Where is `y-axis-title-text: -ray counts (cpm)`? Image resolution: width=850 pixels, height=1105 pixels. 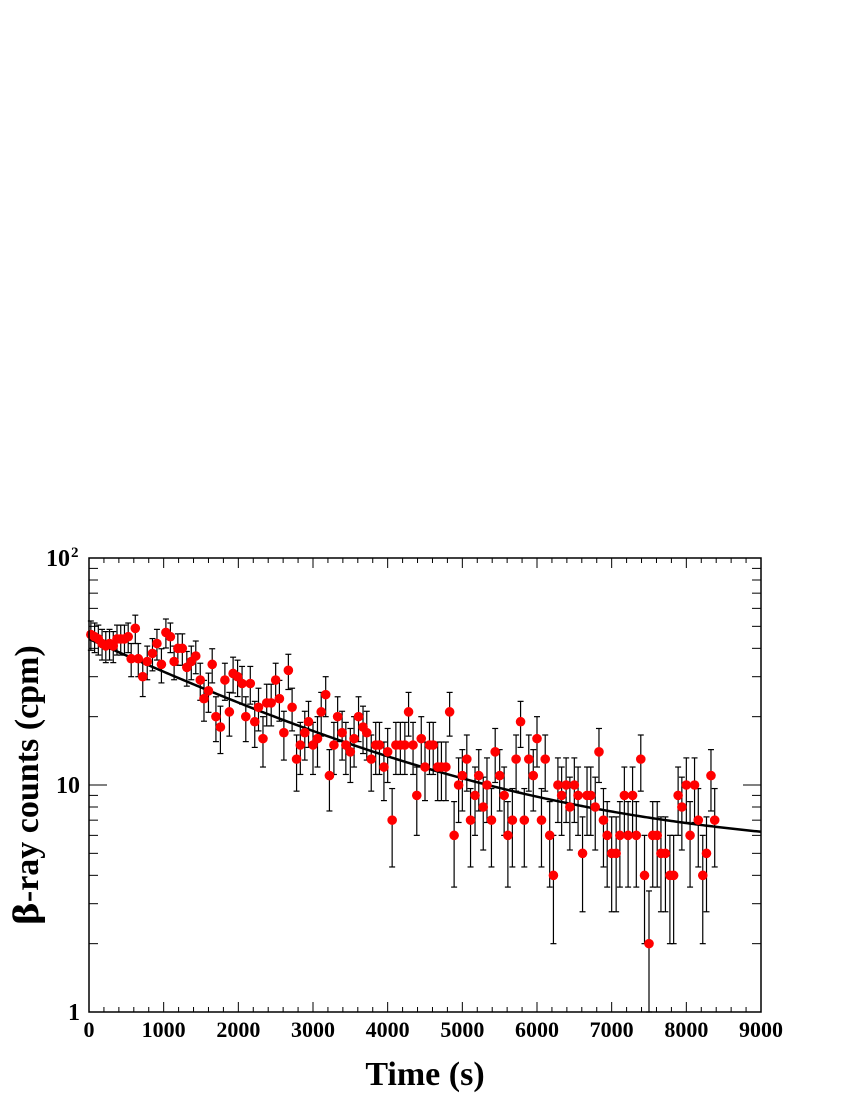
y-axis-title-text: -ray counts (cpm) is located at coordinates (27, 773).